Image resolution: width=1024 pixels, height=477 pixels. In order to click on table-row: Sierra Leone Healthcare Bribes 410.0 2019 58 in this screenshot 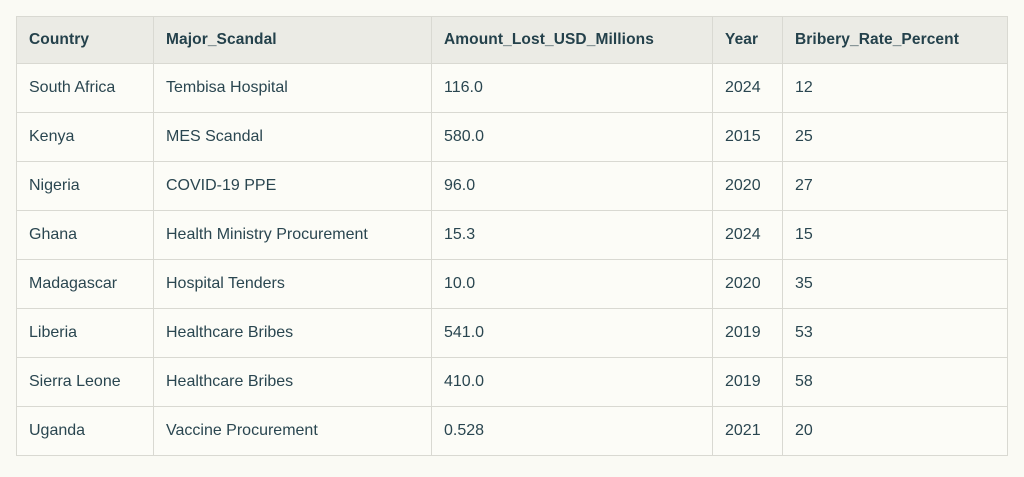, I will do `click(512, 382)`.